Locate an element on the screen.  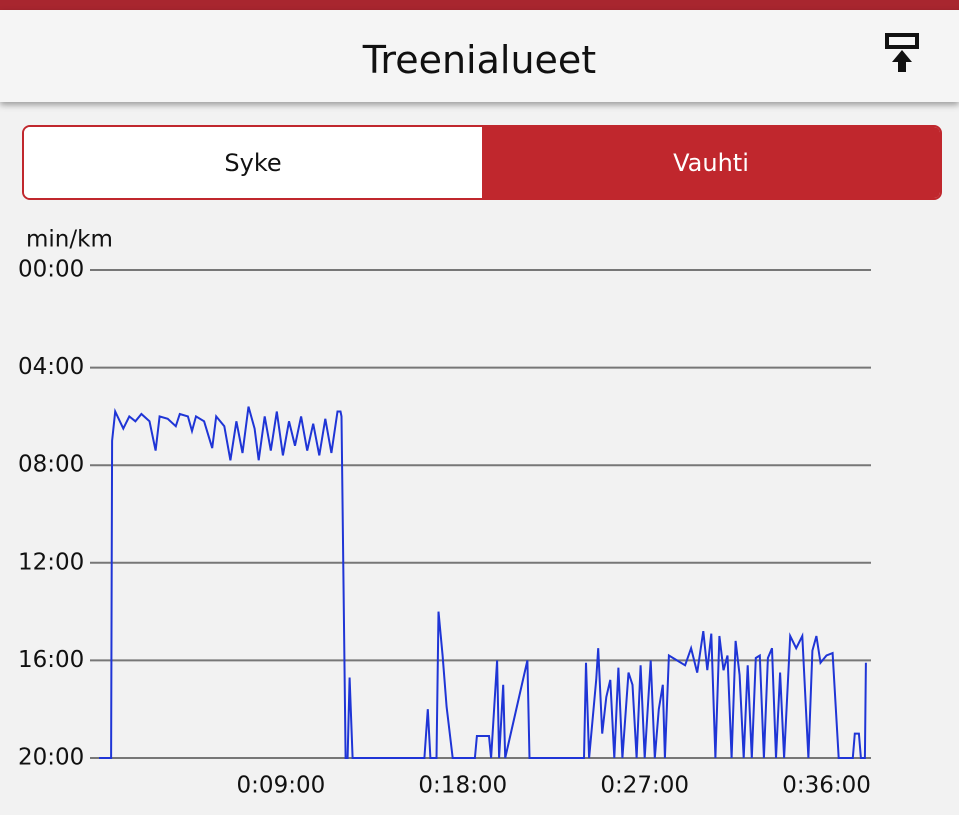
x-tick-label: 0:27:00 is located at coordinates (644, 786).